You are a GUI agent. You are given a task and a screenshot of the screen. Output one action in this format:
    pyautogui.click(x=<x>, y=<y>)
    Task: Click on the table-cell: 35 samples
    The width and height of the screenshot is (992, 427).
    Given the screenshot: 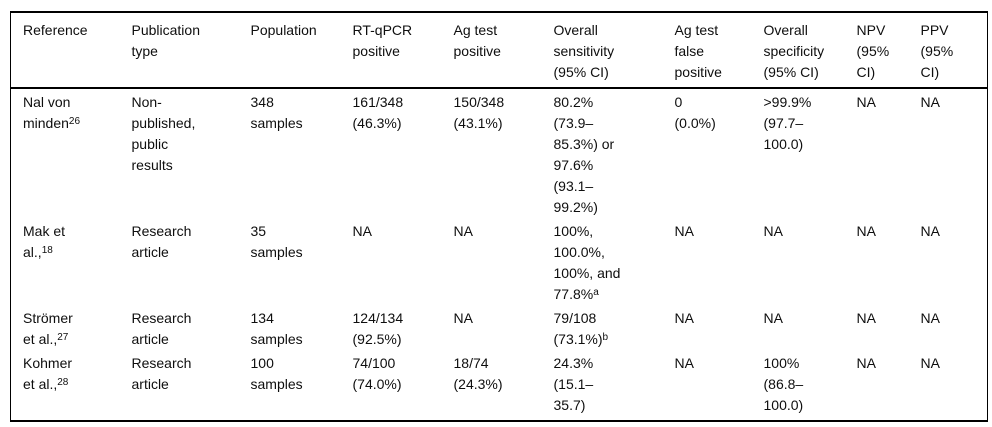 What is the action you would take?
    pyautogui.click(x=276, y=241)
    